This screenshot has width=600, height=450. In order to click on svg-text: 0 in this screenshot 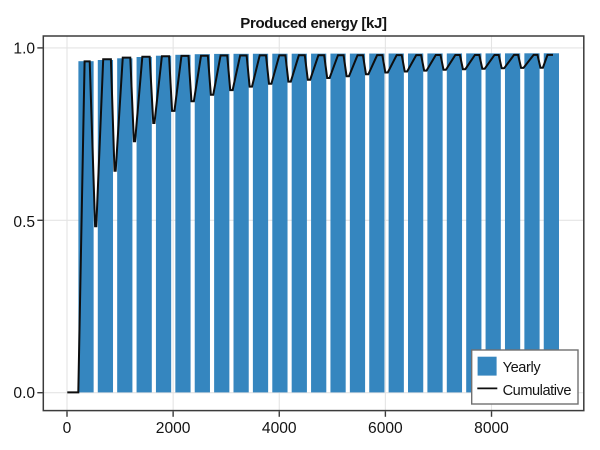, I will do `click(67, 428)`.